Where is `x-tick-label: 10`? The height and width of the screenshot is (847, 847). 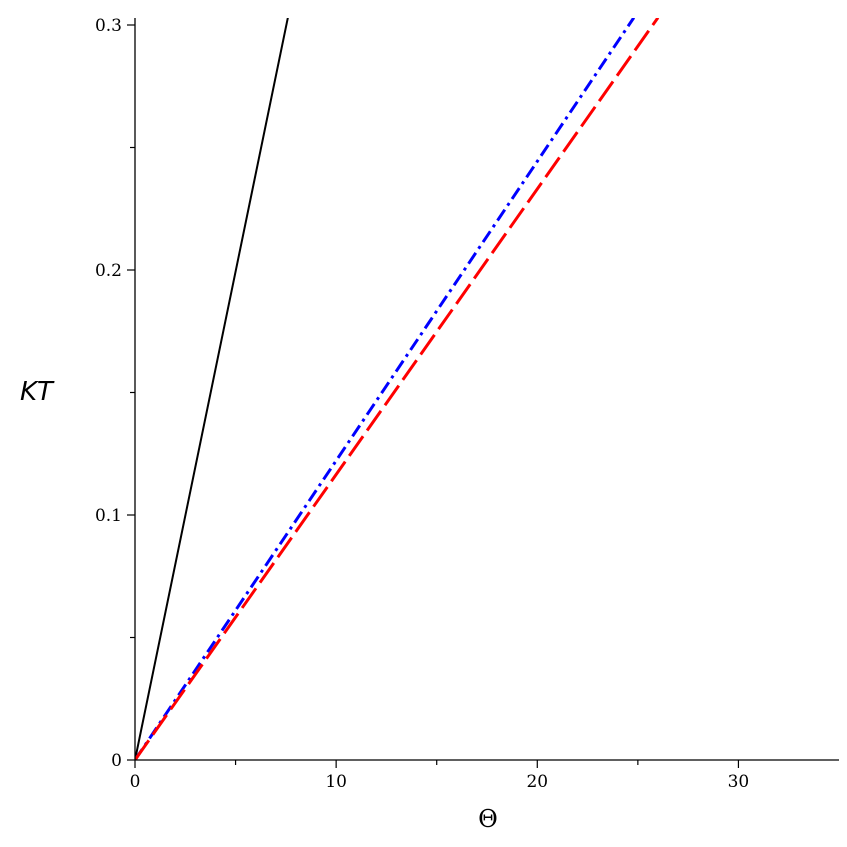 x-tick-label: 10 is located at coordinates (336, 782).